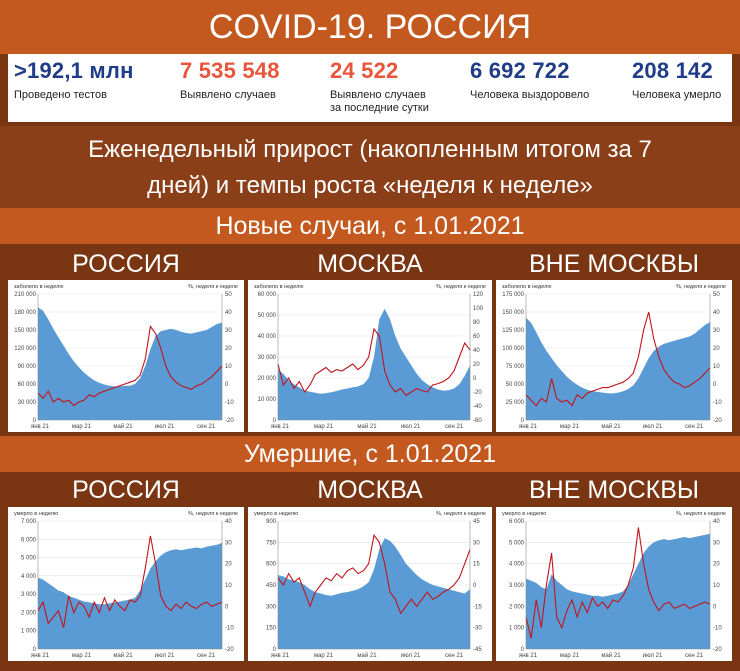 Image resolution: width=740 pixels, height=671 pixels. Describe the element at coordinates (672, 70) in the screenshot. I see `stat-value: 208 142` at that location.